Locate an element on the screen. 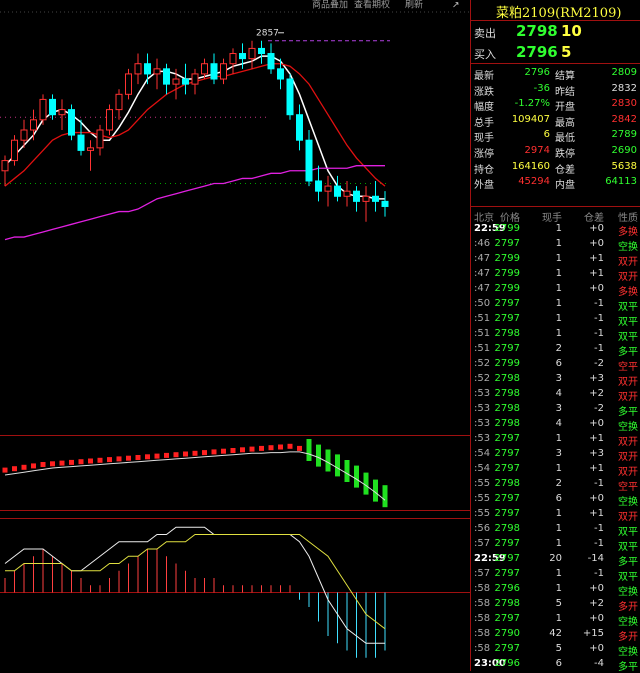  stat-value: 109407 is located at coordinates (530, 119).